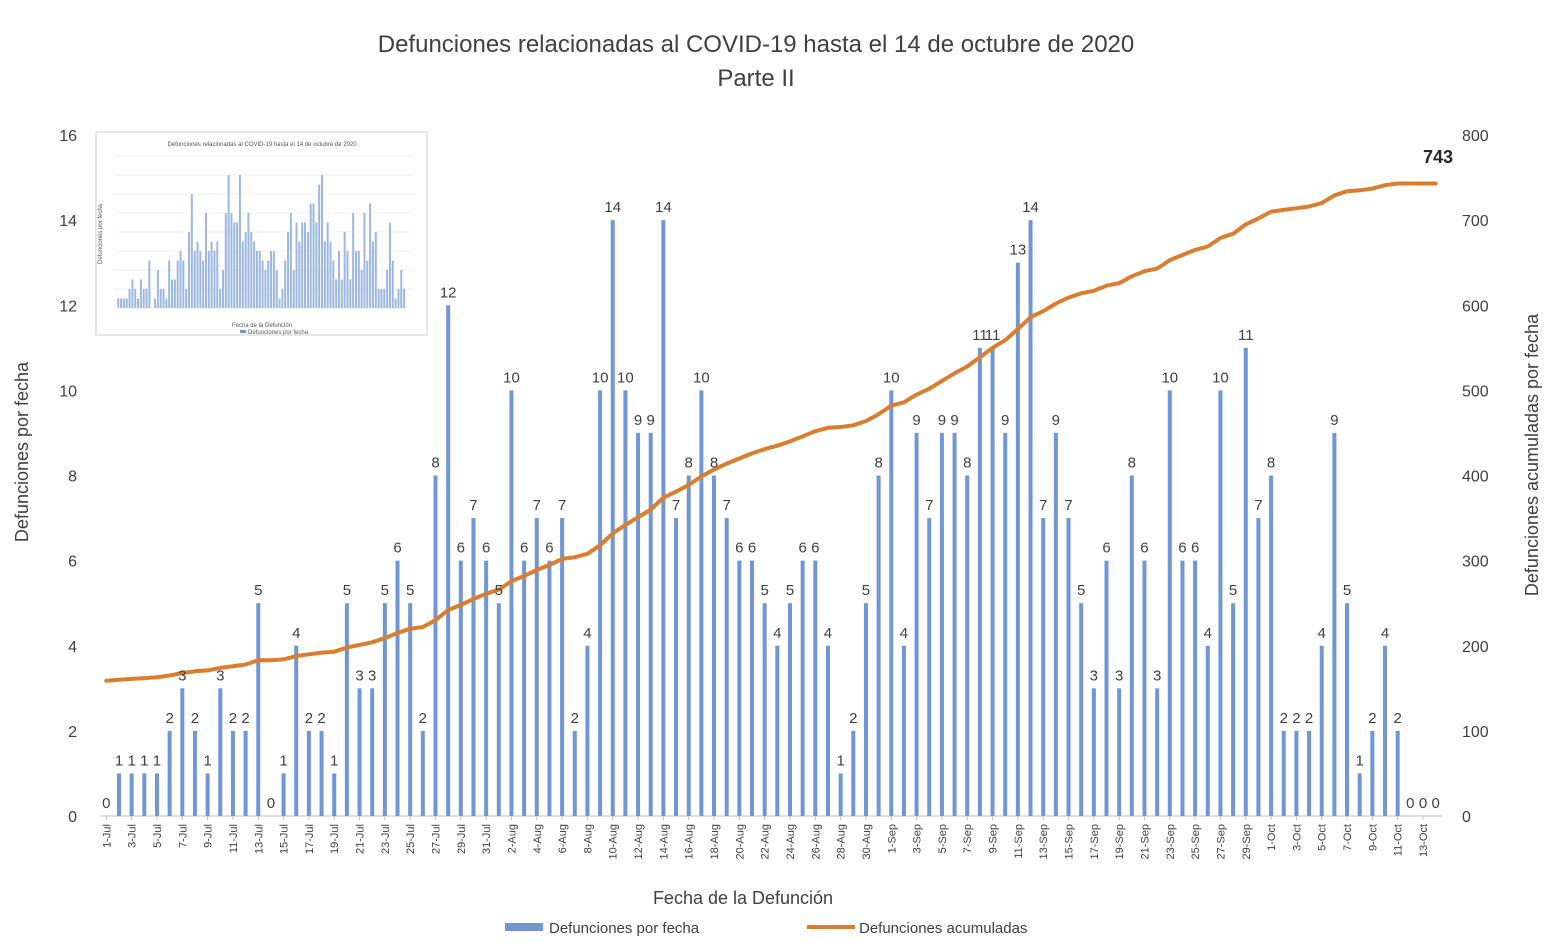 This screenshot has width=1550, height=949. I want to click on left-tick-label: 4, so click(72, 647).